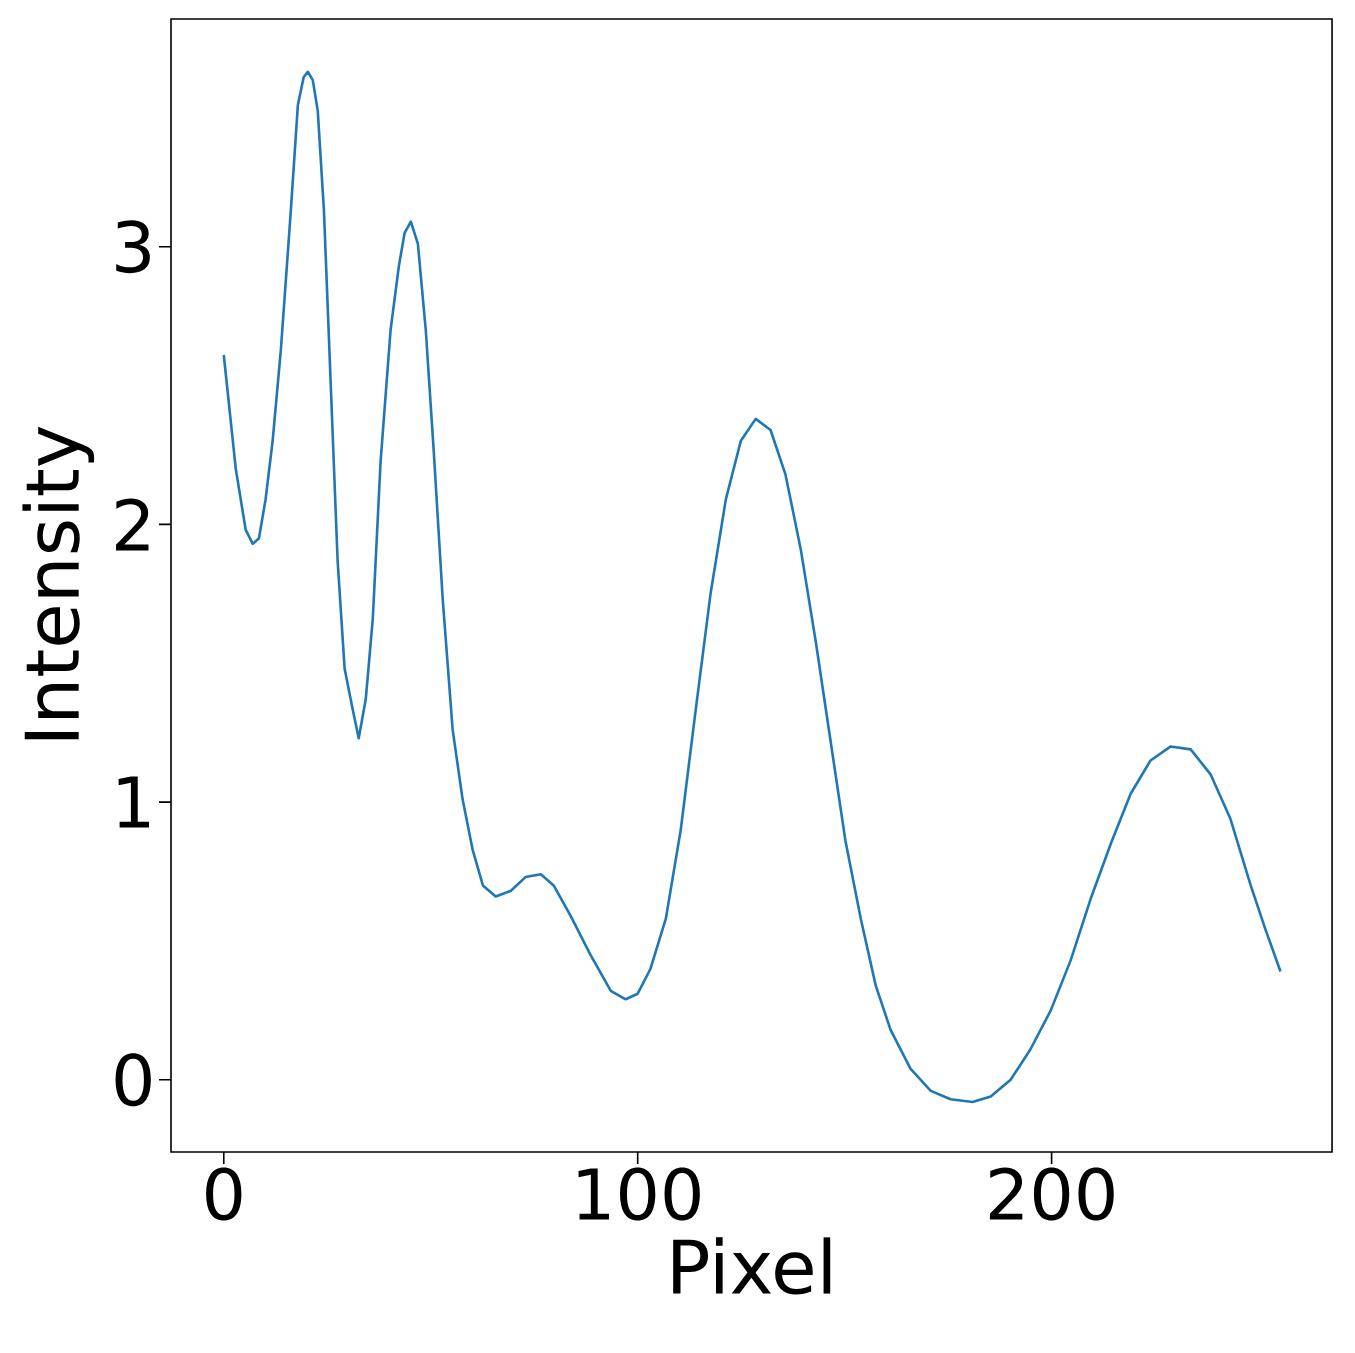 The width and height of the screenshot is (1355, 1353). Describe the element at coordinates (1051, 1194) in the screenshot. I see `x-tick-label: 200` at that location.